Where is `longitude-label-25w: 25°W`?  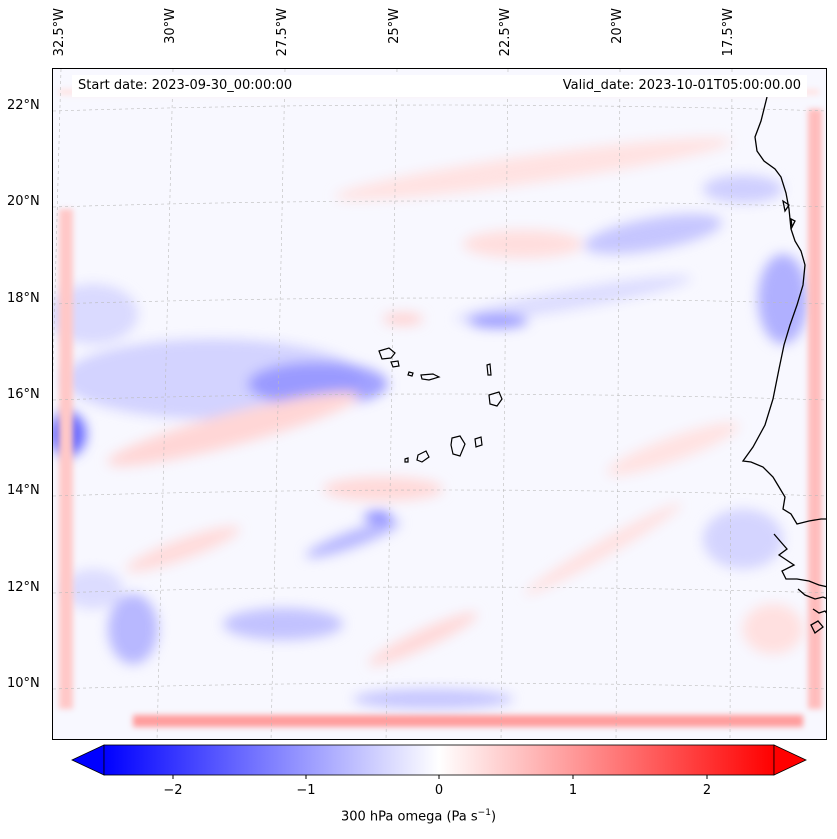
longitude-label-25w: 25°W is located at coordinates (394, 26).